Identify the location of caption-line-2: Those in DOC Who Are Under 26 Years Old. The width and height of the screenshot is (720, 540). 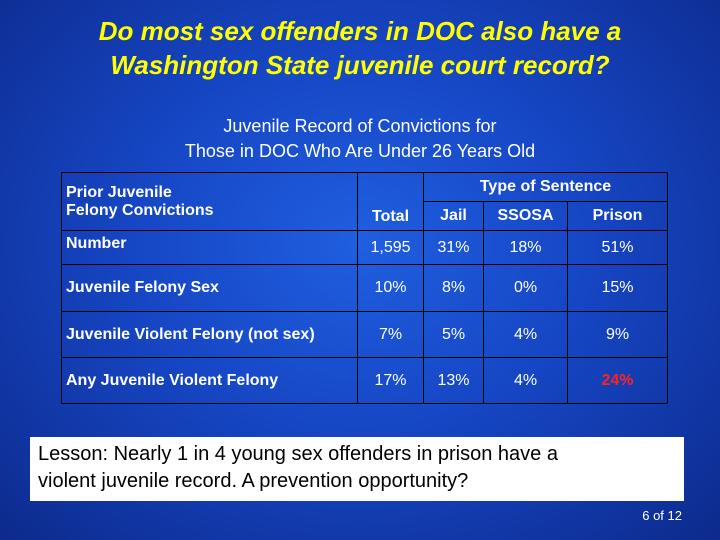
(360, 151).